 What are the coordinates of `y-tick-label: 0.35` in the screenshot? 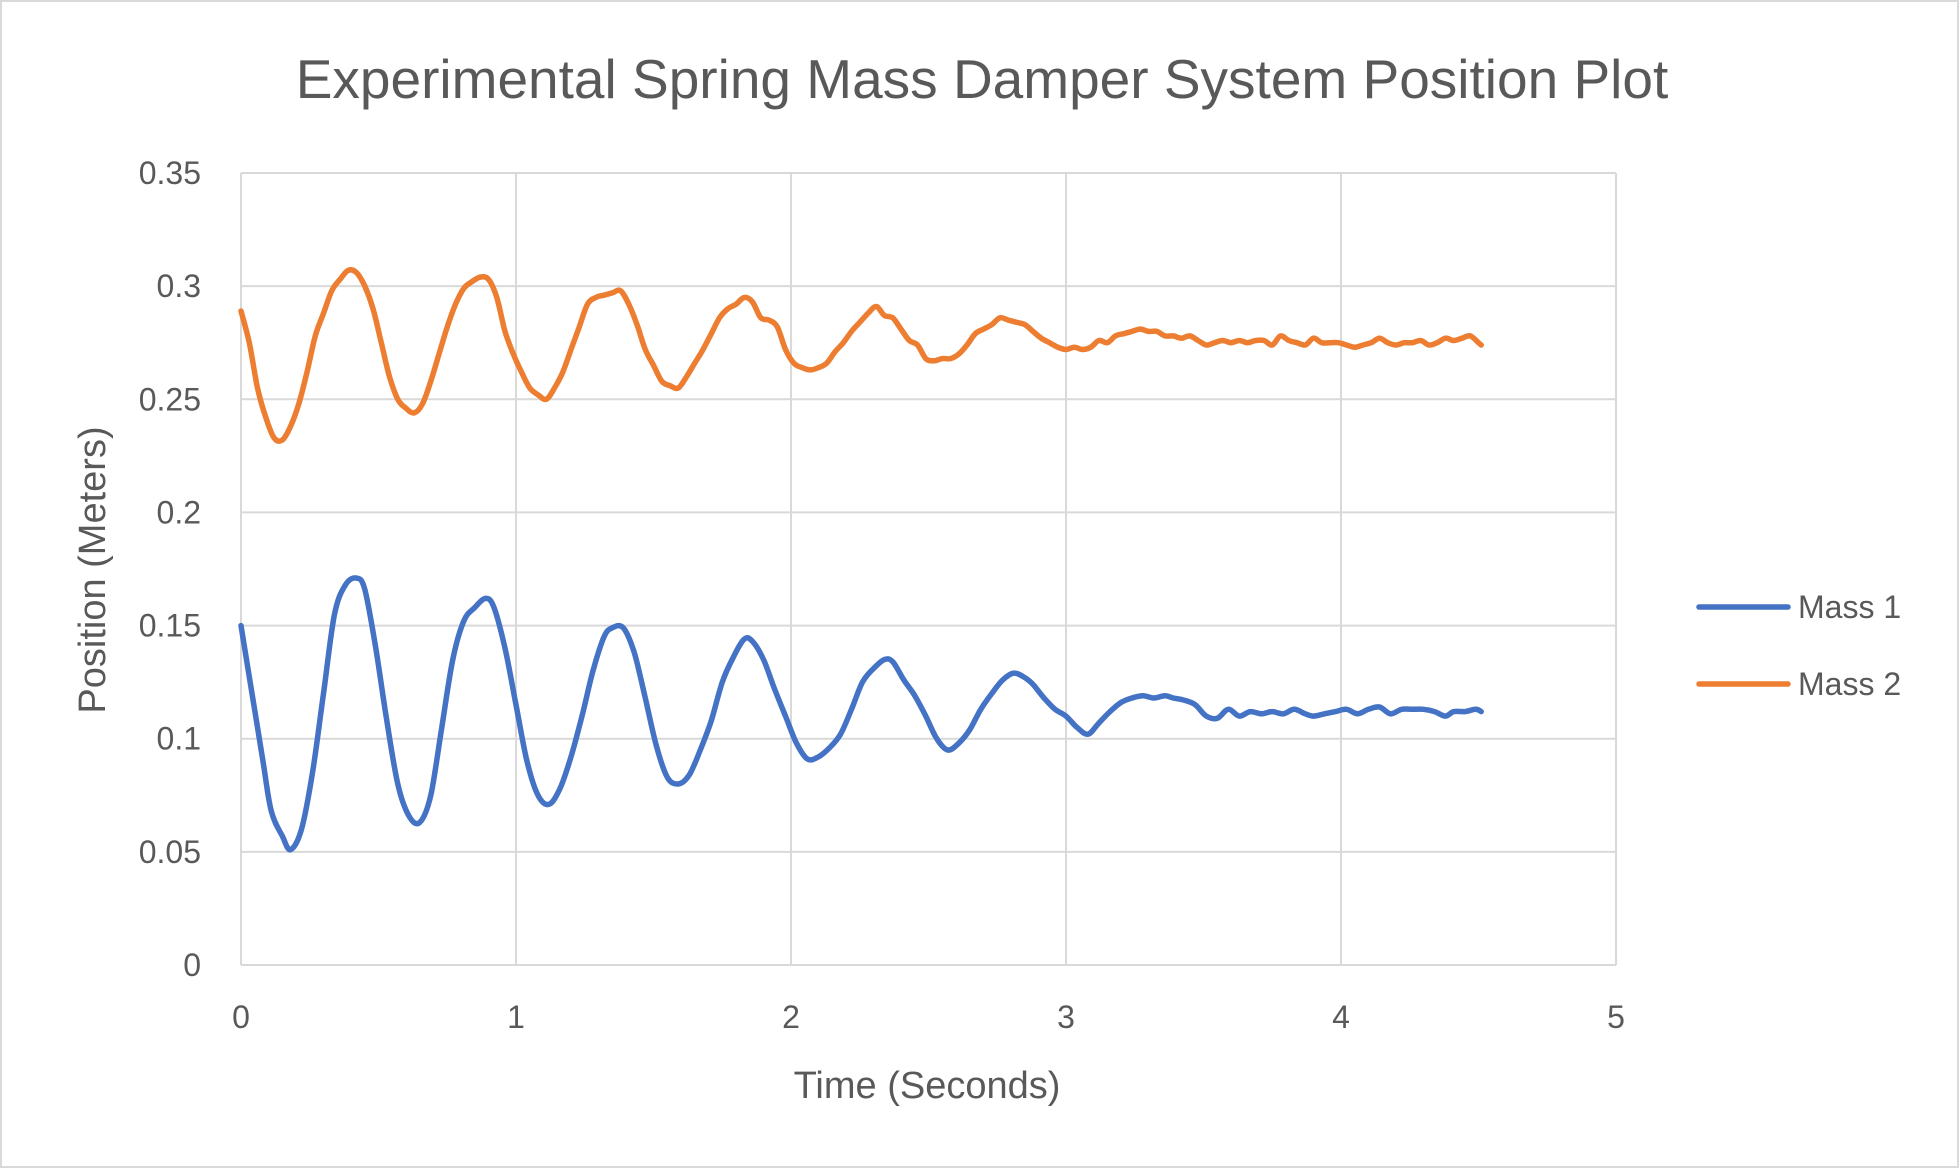 It's located at (170, 173).